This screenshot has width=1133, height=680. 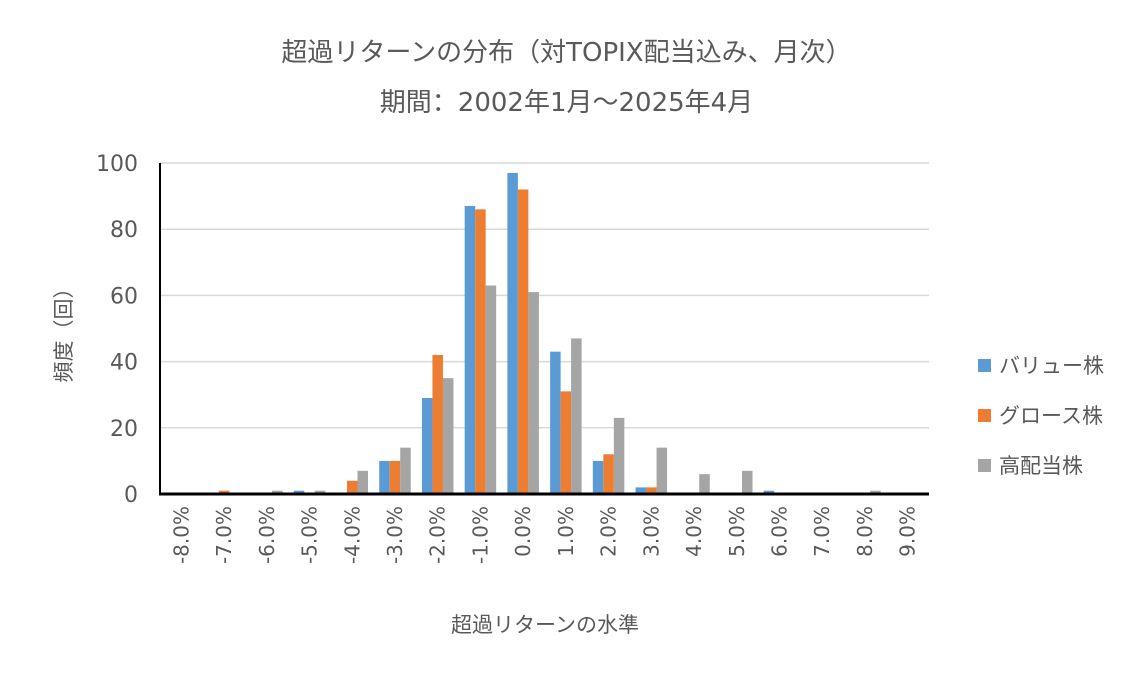 I want to click on x-tick-label: -4.0%, so click(x=352, y=535).